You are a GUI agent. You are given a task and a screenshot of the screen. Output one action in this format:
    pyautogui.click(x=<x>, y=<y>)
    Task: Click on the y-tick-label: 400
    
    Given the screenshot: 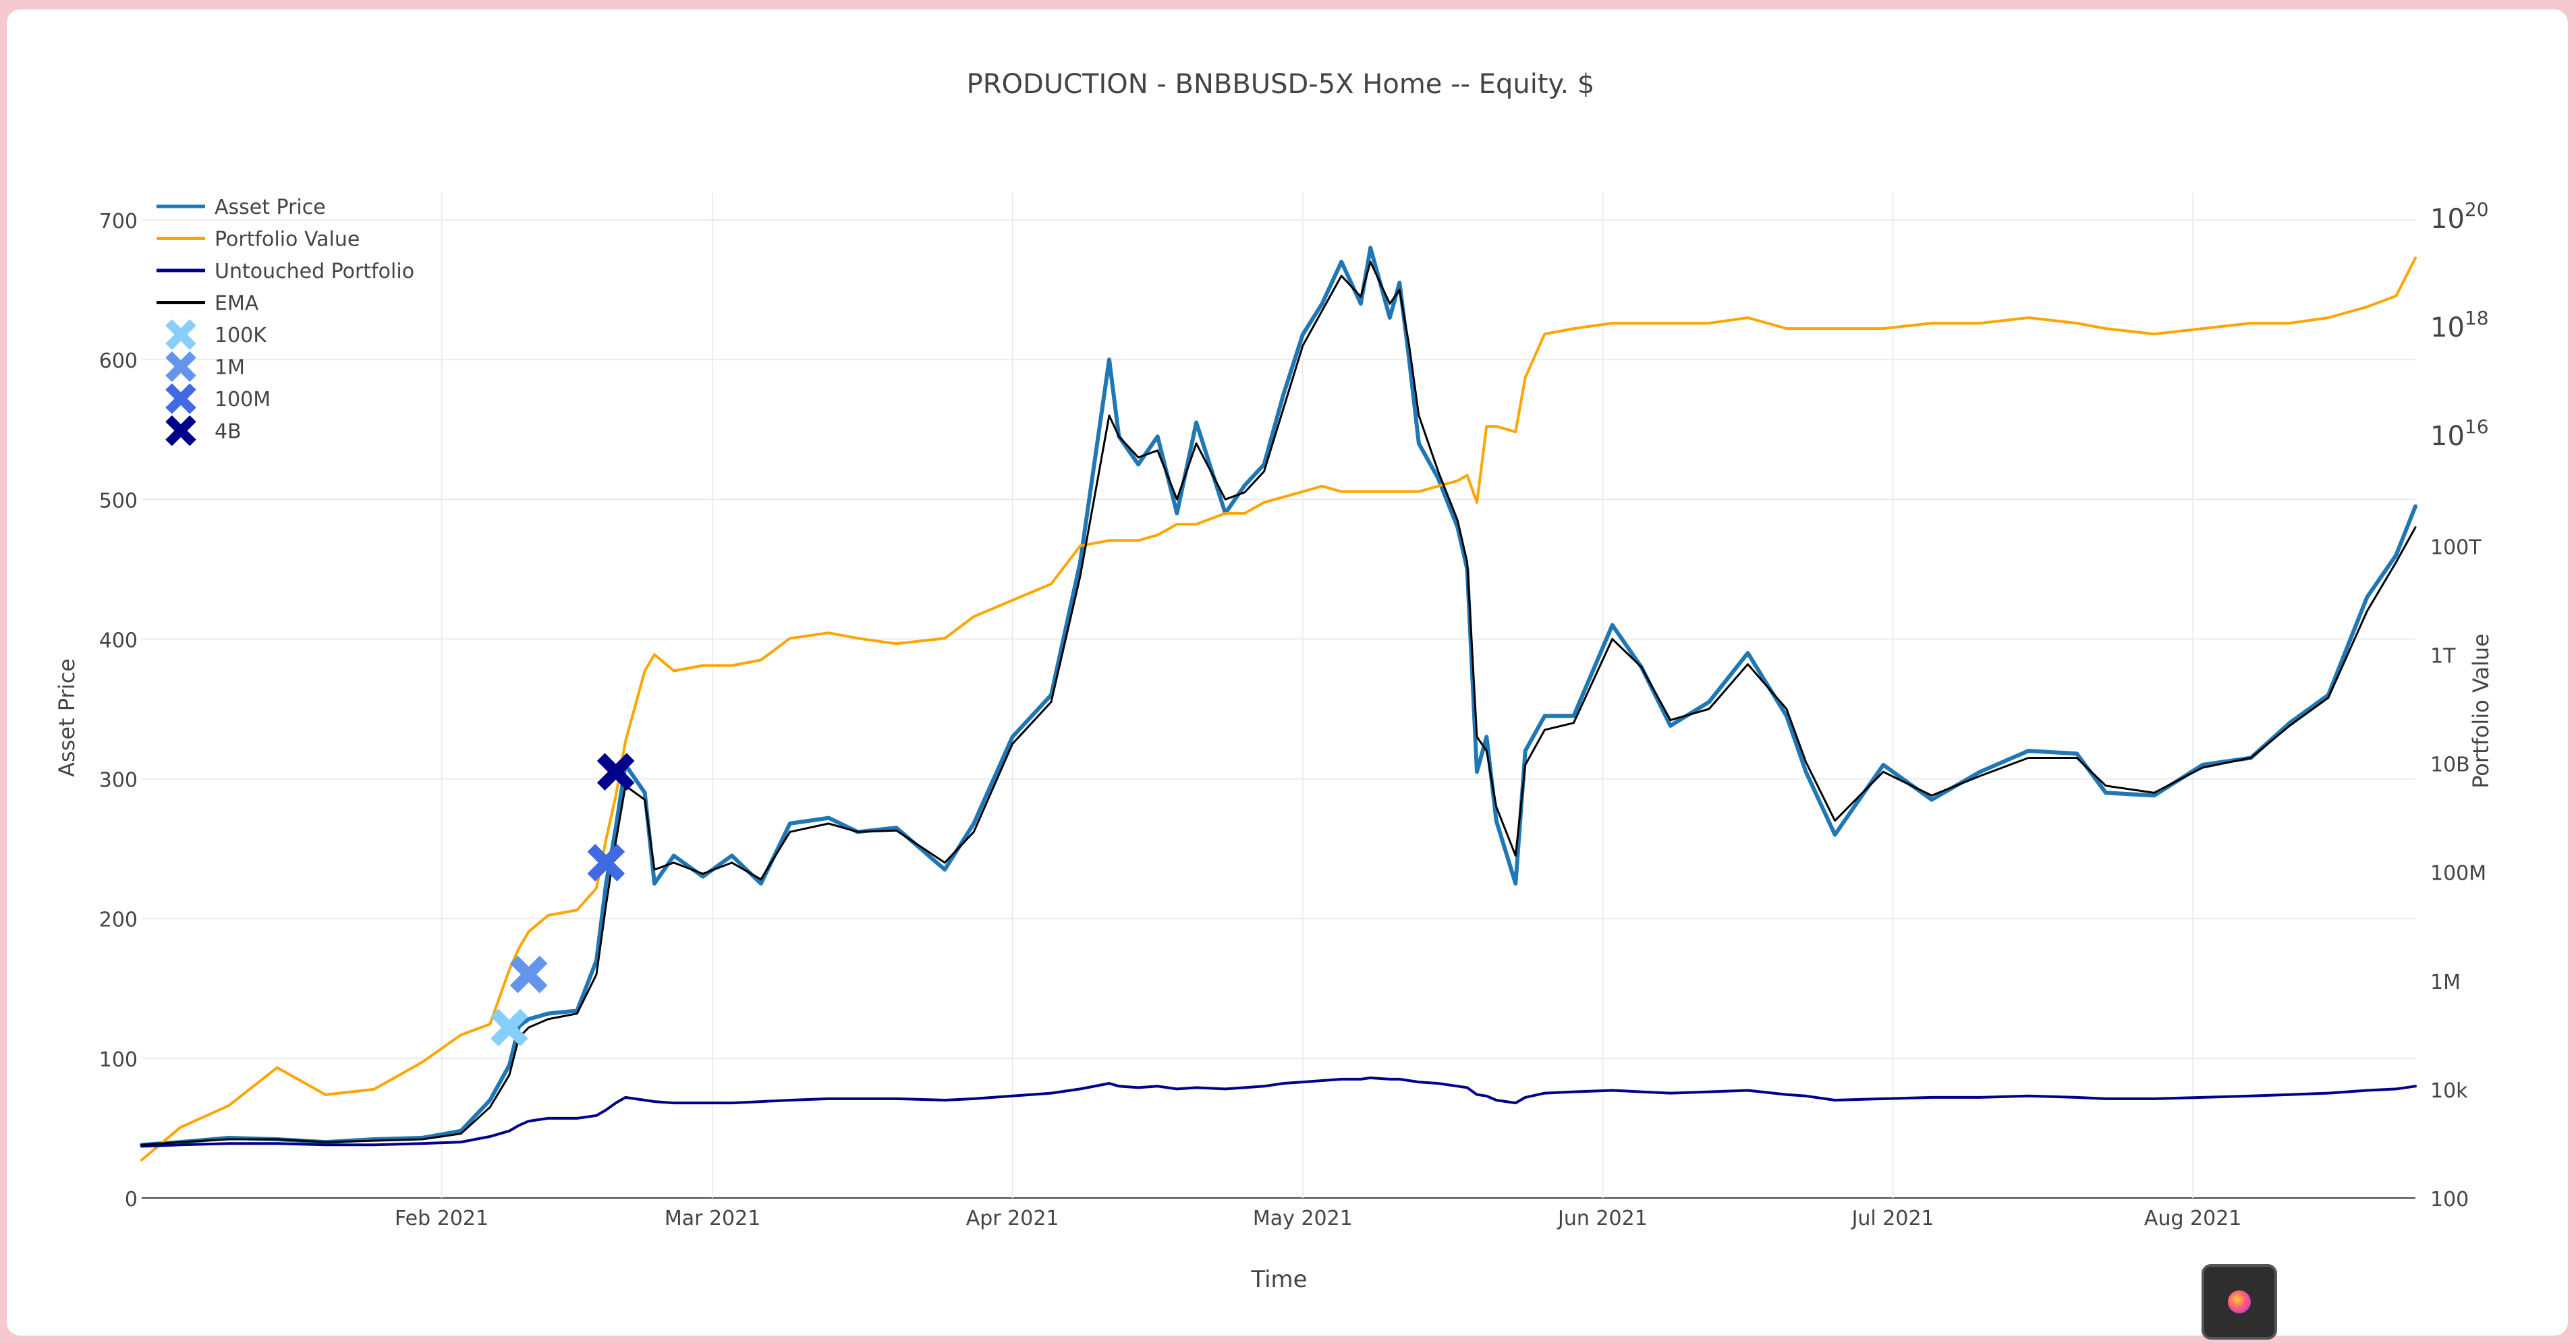 What is the action you would take?
    pyautogui.click(x=118, y=640)
    